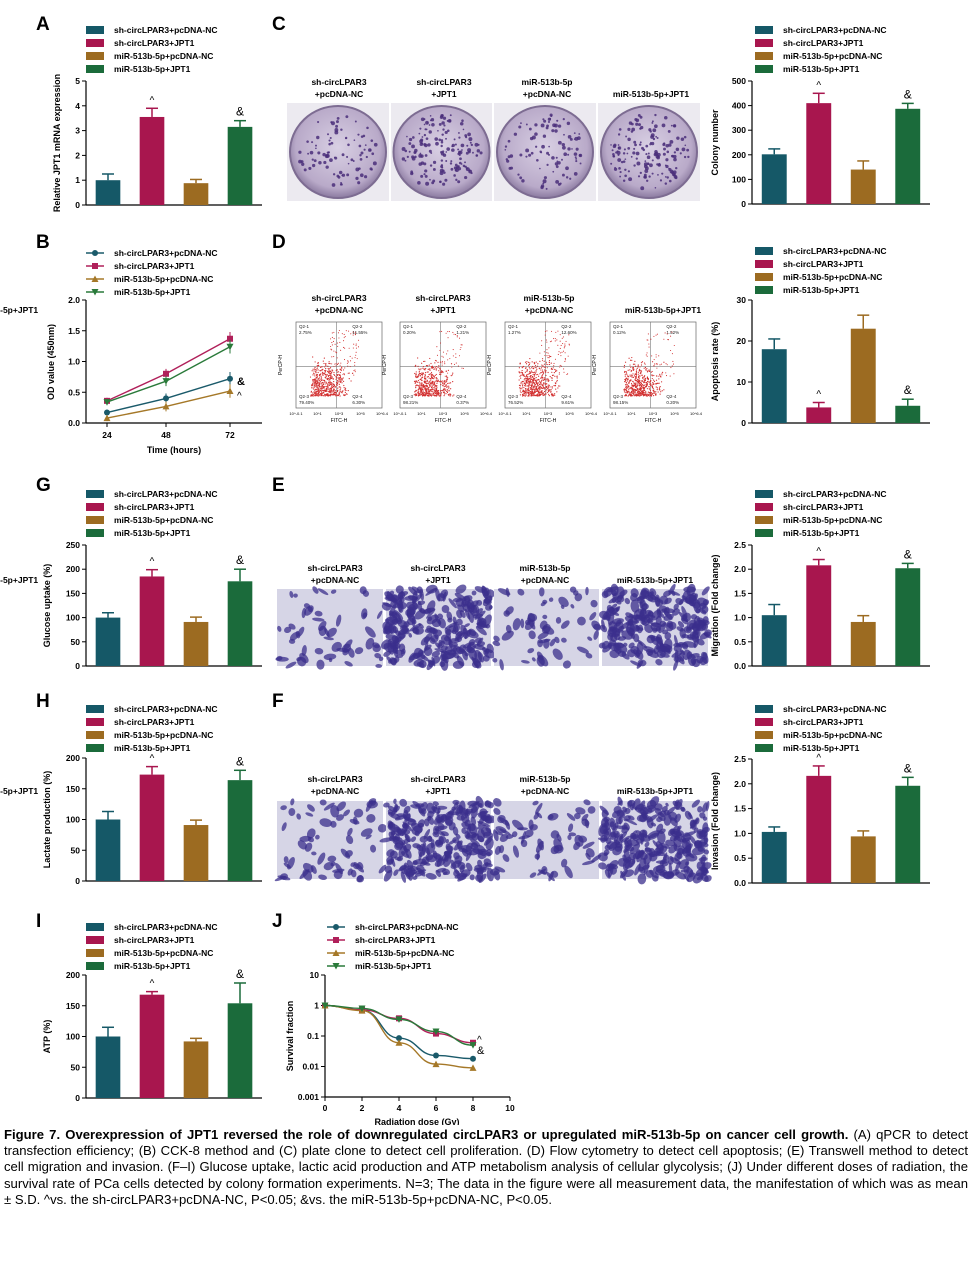 The height and width of the screenshot is (1272, 974). I want to click on chart-I-sig-1: ^, so click(152, 984).